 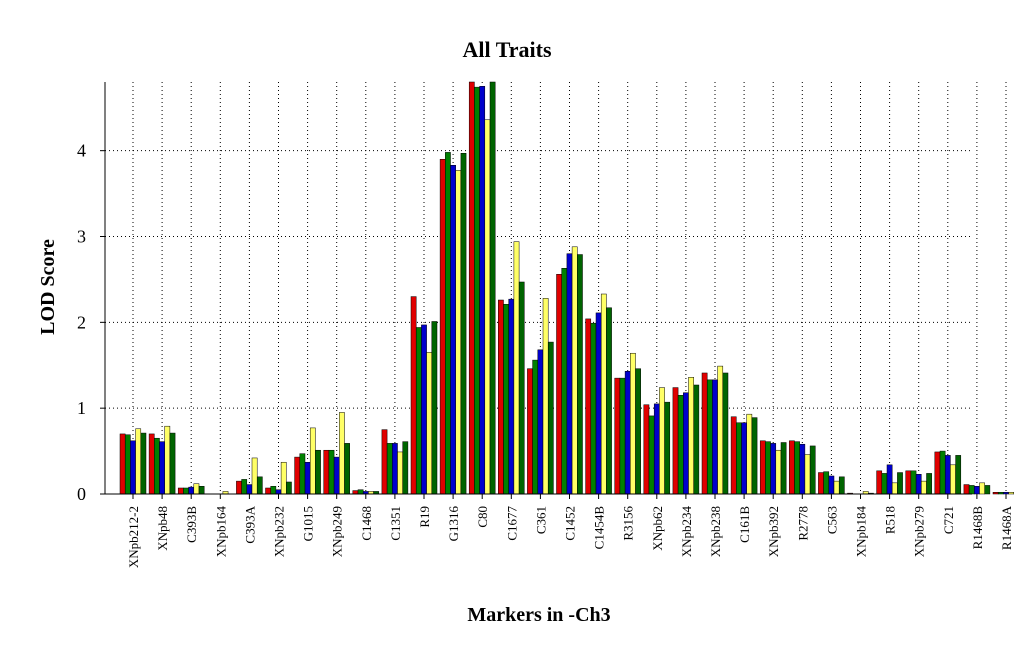 What do you see at coordinates (686, 532) in the screenshot?
I see `x-tick-label: XNpb234` at bounding box center [686, 532].